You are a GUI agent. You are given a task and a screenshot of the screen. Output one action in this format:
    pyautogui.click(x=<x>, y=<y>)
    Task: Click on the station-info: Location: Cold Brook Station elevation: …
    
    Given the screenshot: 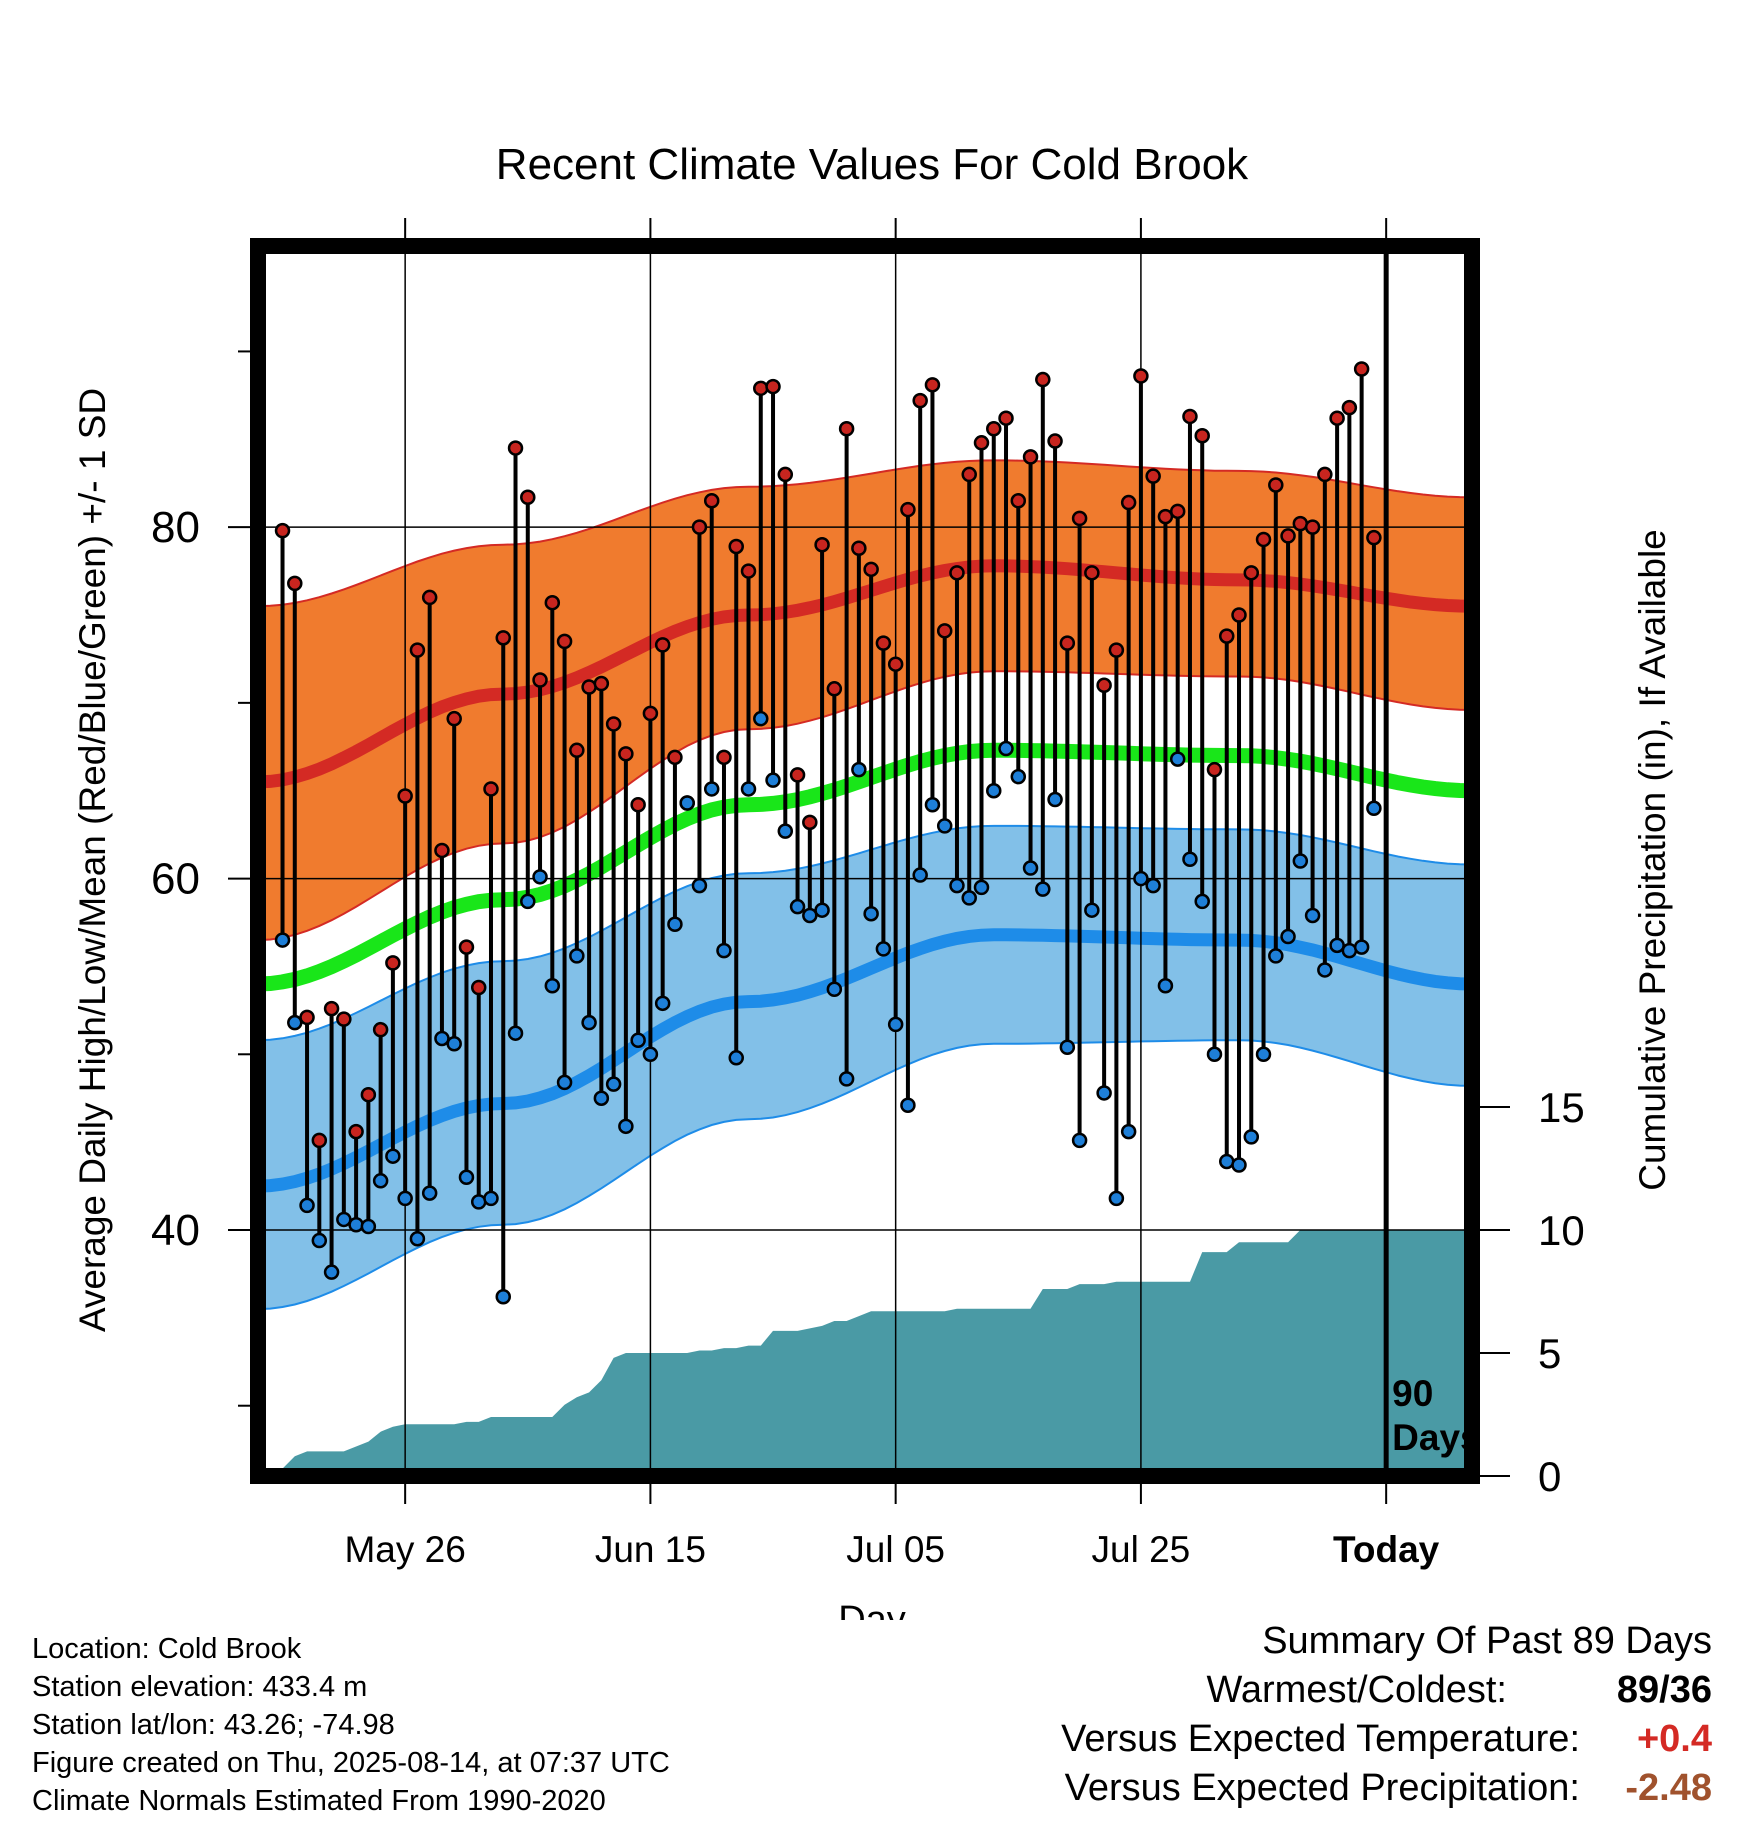 What is the action you would take?
    pyautogui.click(x=351, y=1725)
    